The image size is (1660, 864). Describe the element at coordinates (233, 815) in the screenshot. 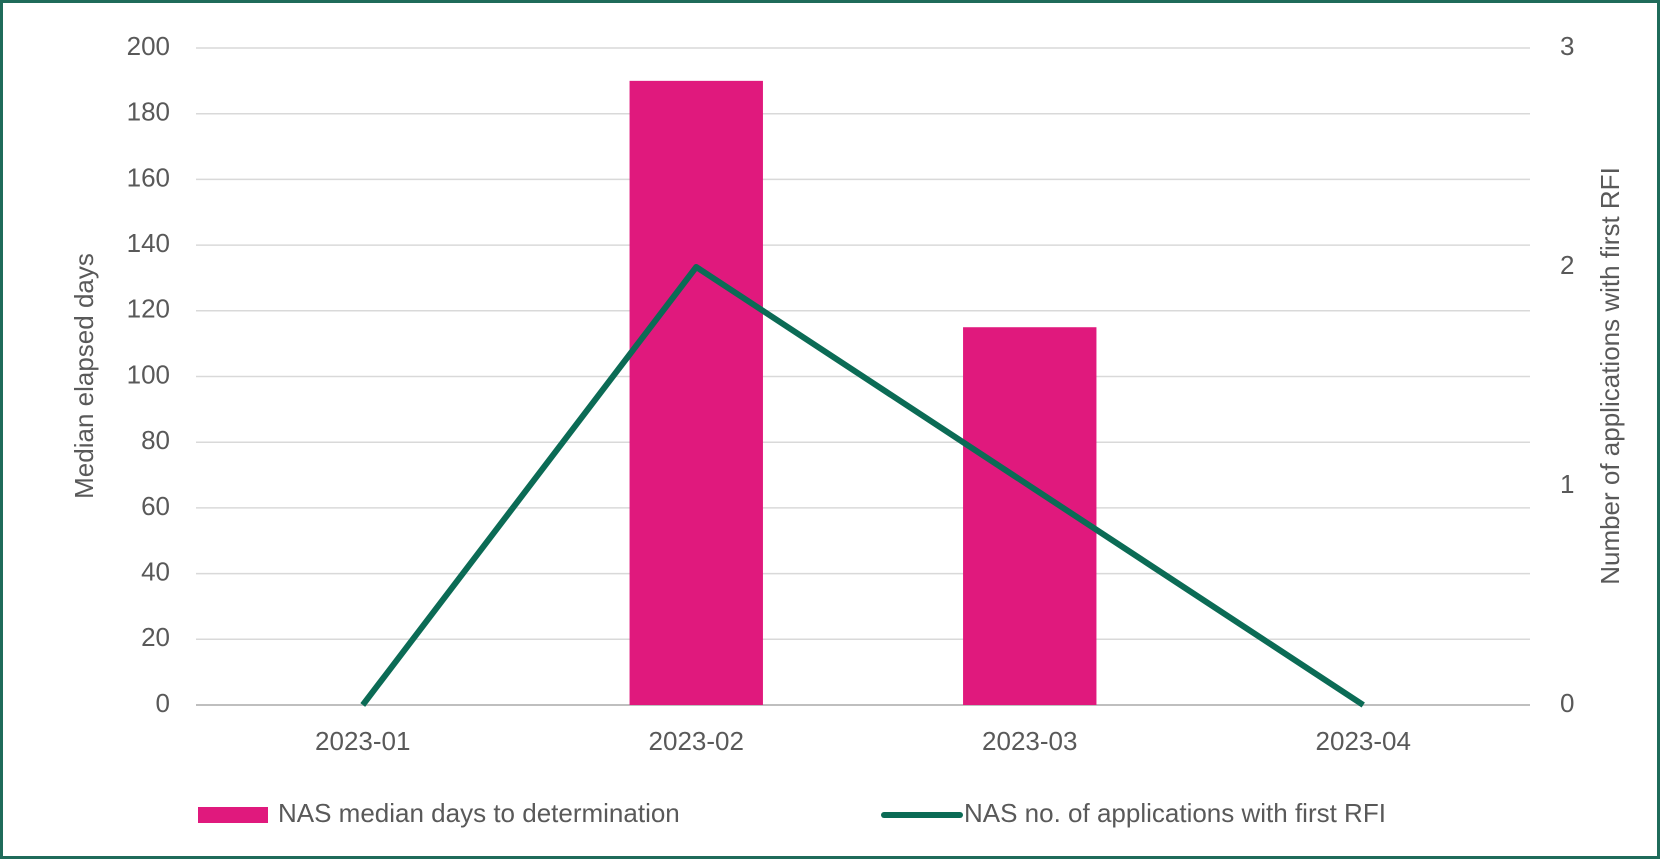

I see `legend-swatch` at that location.